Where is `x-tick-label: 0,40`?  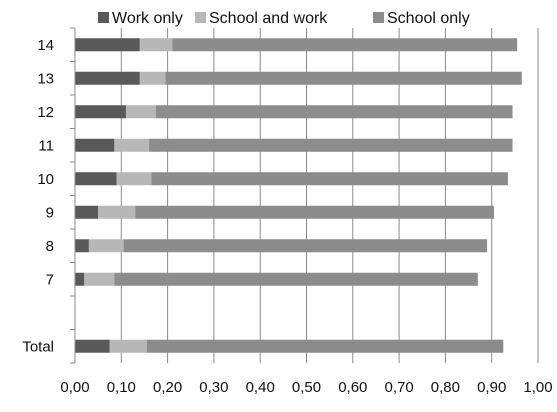
x-tick-label: 0,40 is located at coordinates (260, 387).